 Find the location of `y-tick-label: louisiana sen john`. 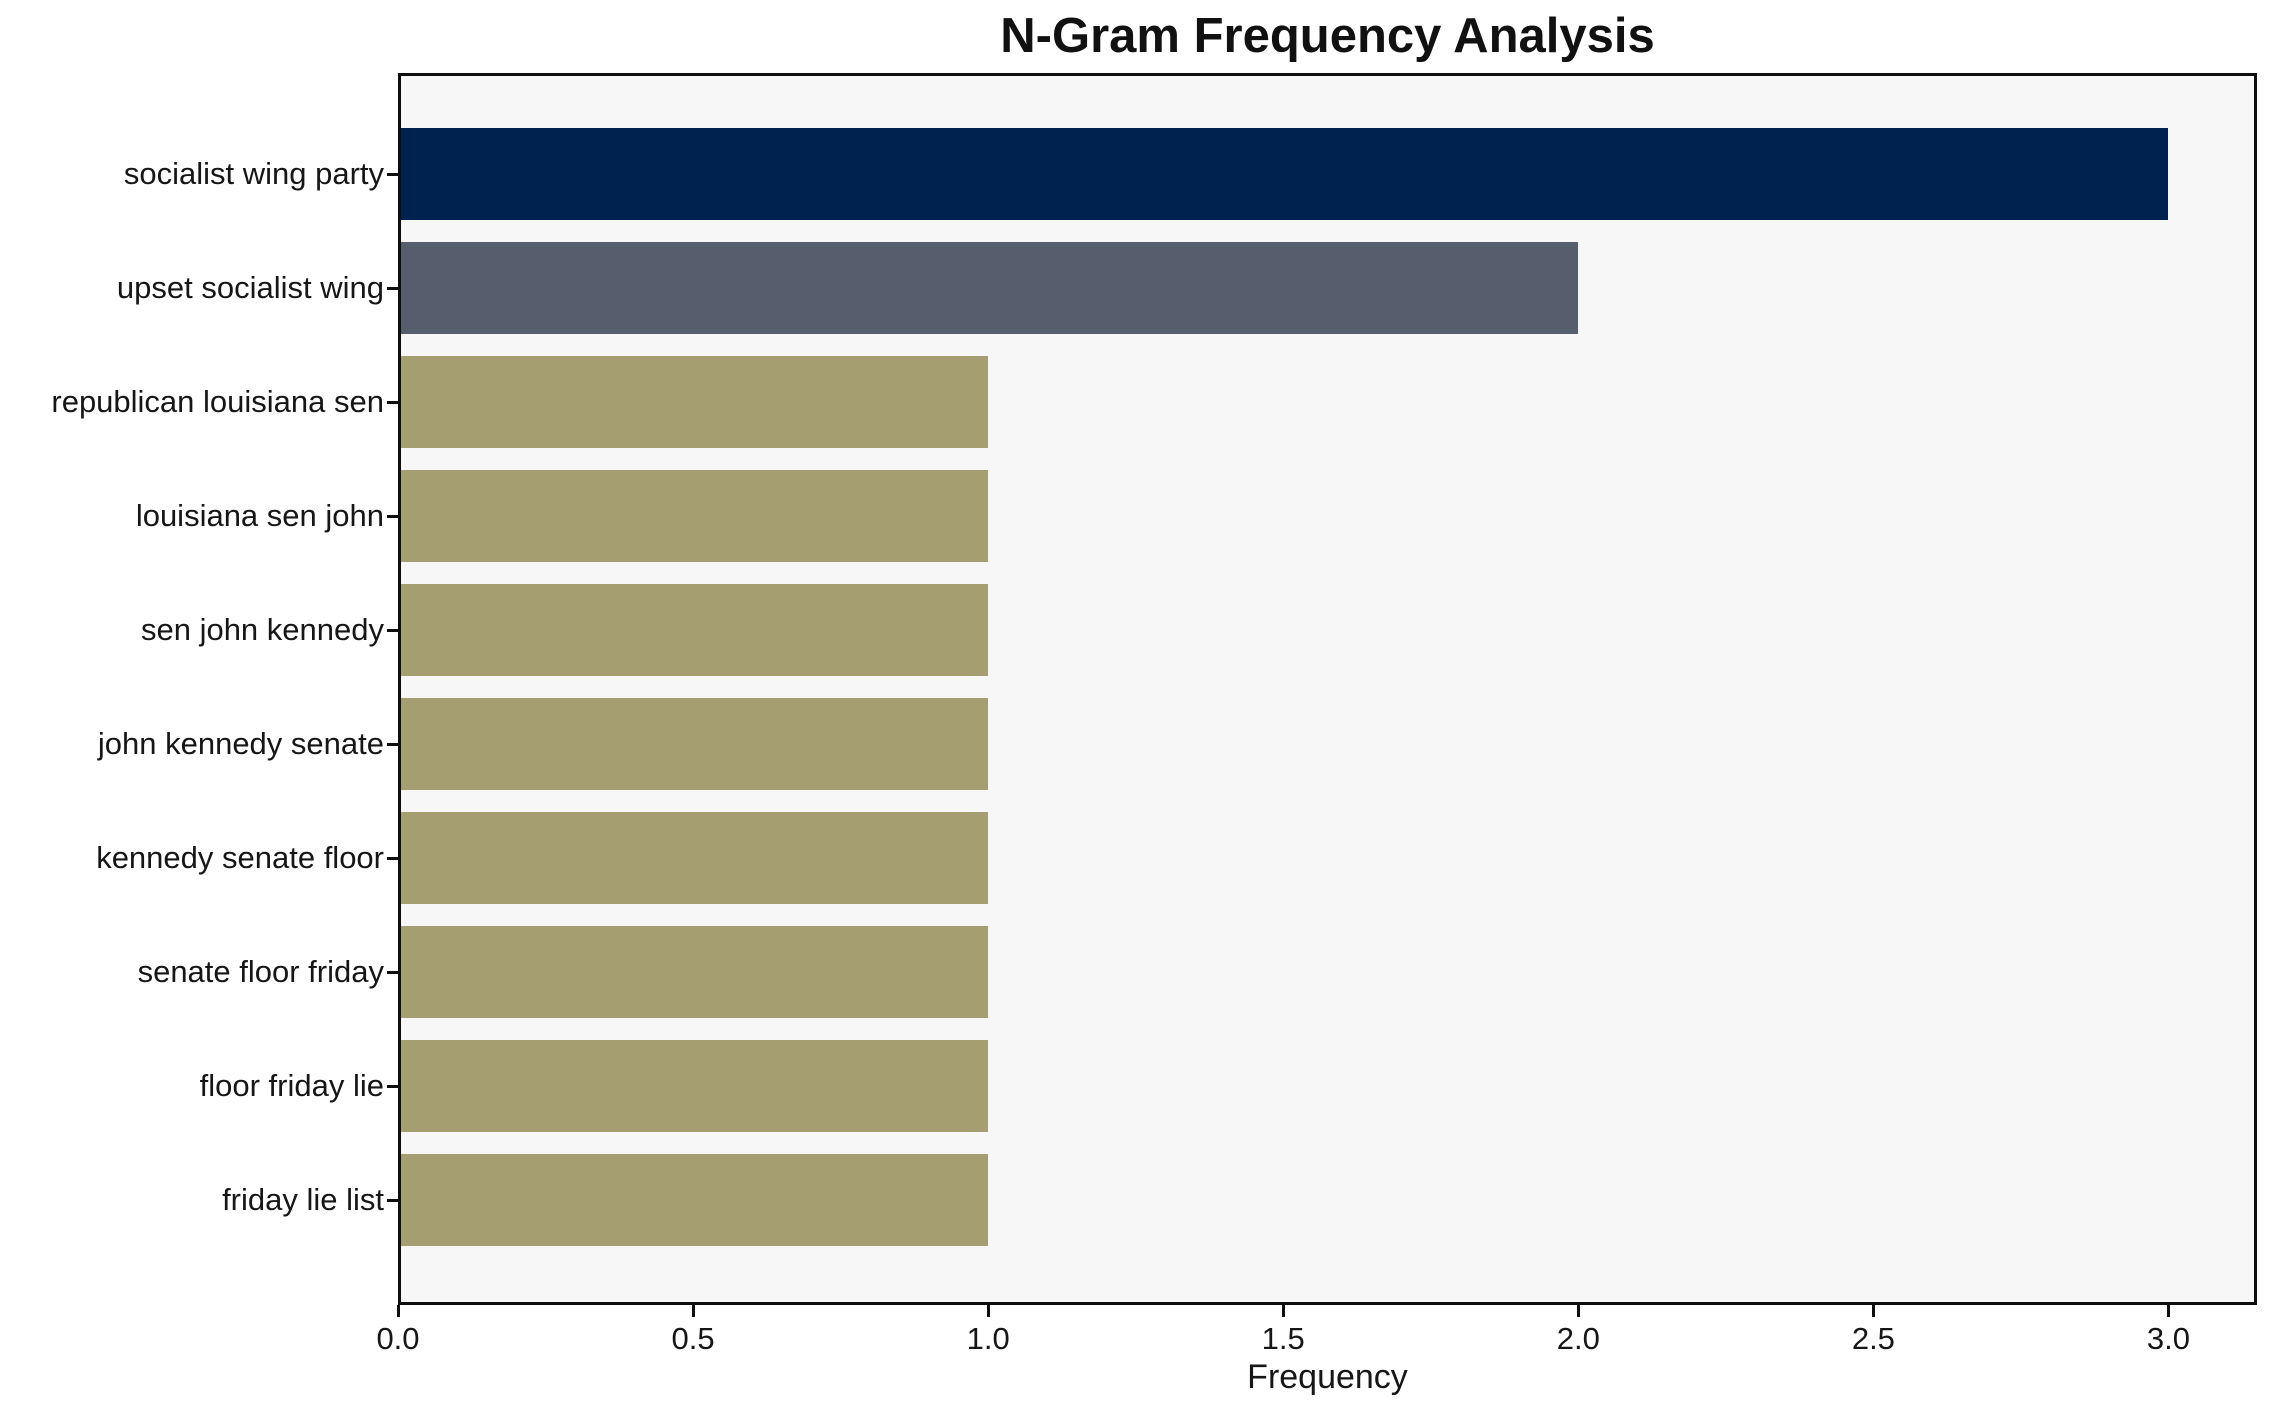

y-tick-label: louisiana sen john is located at coordinates (259, 515).